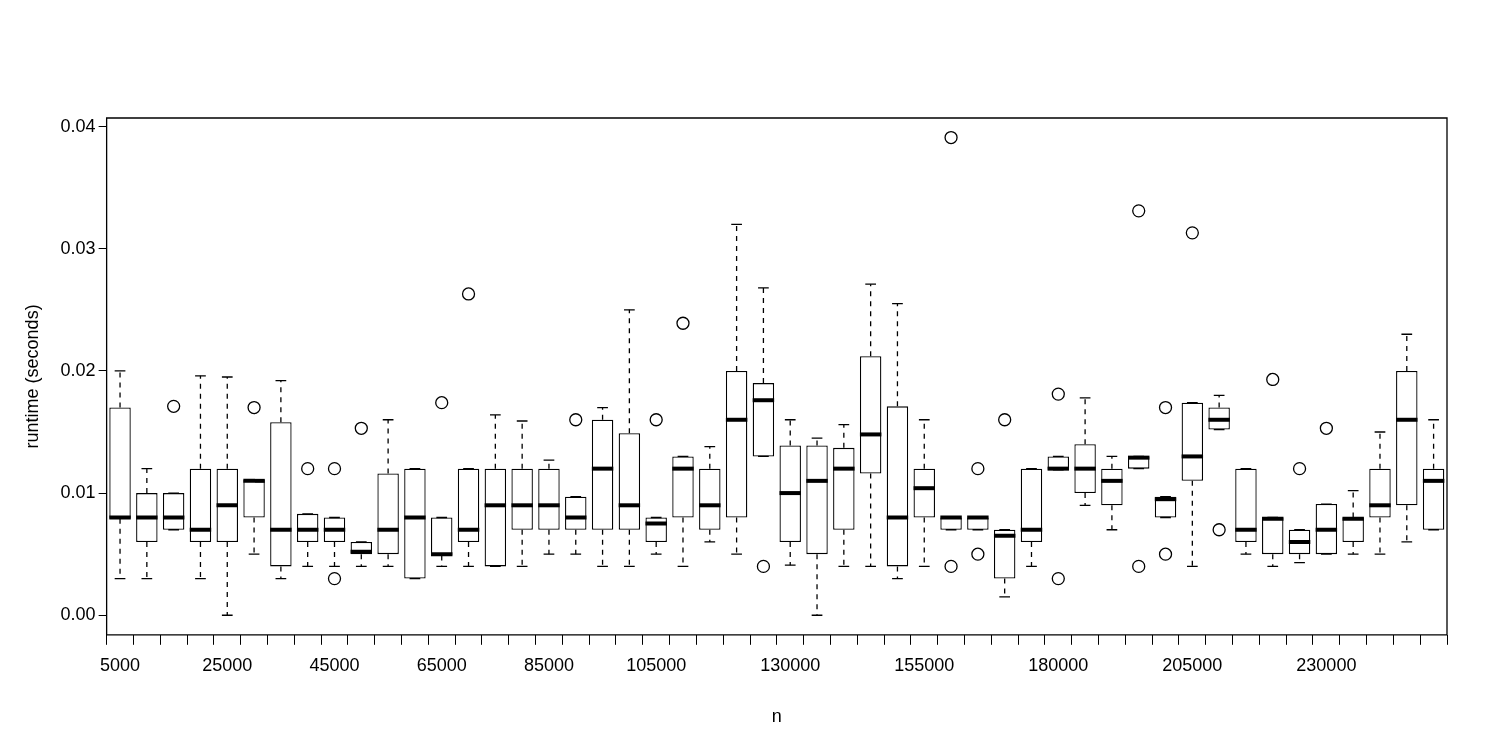  What do you see at coordinates (656, 664) in the screenshot?
I see `x-tick-label: 105000` at bounding box center [656, 664].